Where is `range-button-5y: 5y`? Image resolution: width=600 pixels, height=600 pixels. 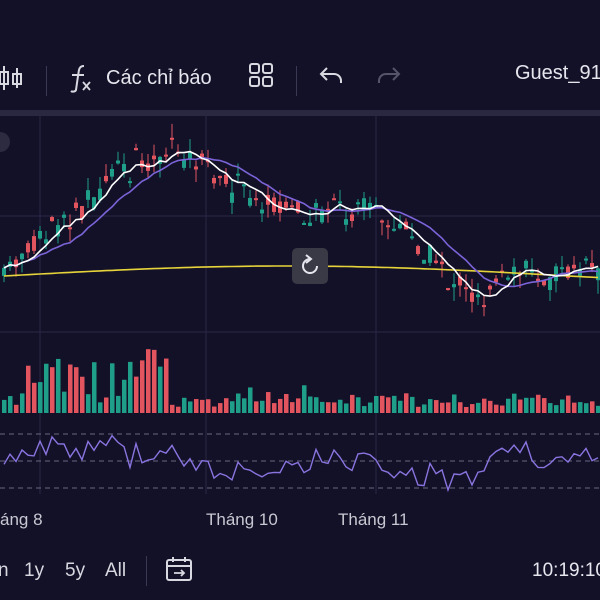 range-button-5y: 5y is located at coordinates (75, 570).